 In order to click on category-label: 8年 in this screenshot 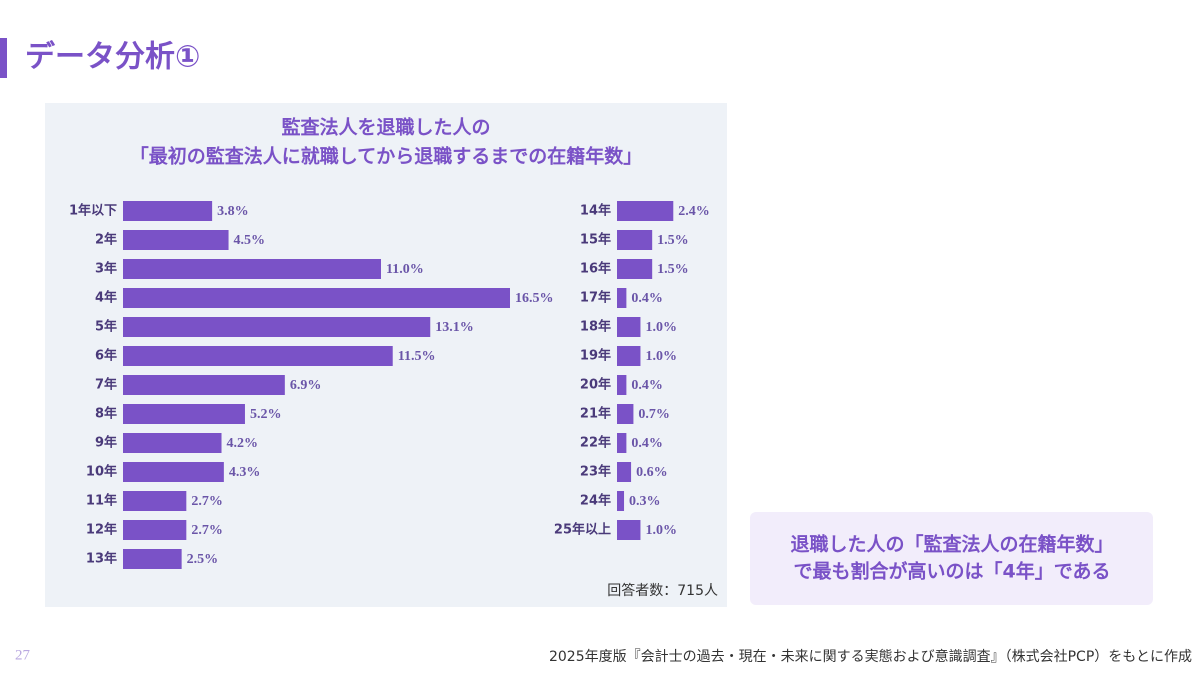, I will do `click(106, 414)`.